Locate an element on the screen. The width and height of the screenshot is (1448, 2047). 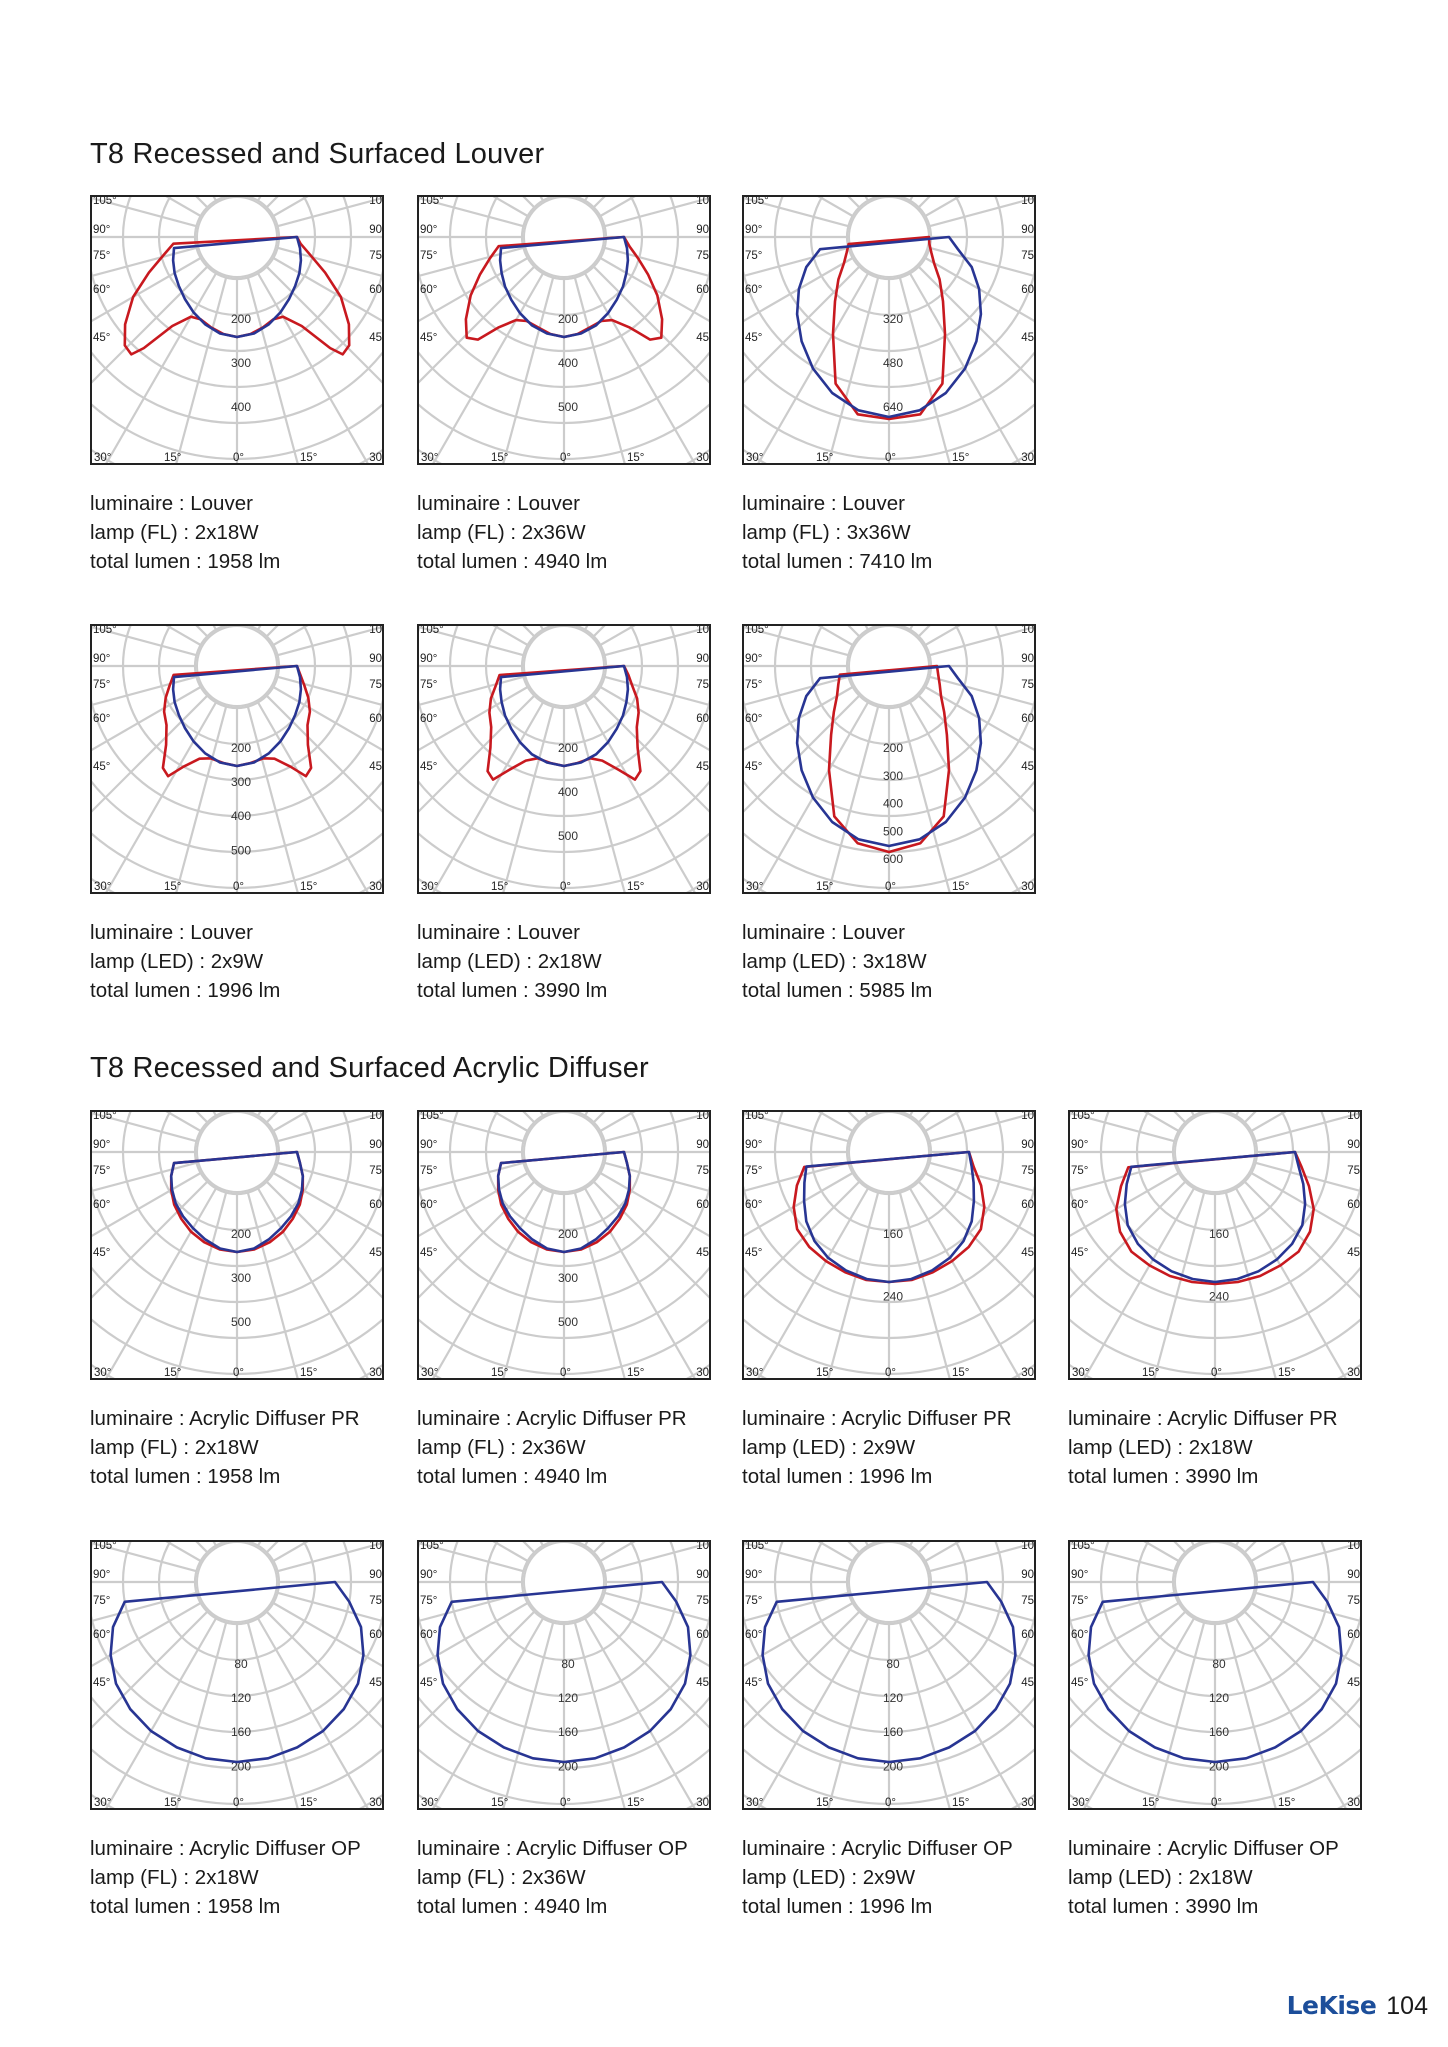
ring-value-label: 500 is located at coordinates (241, 850).